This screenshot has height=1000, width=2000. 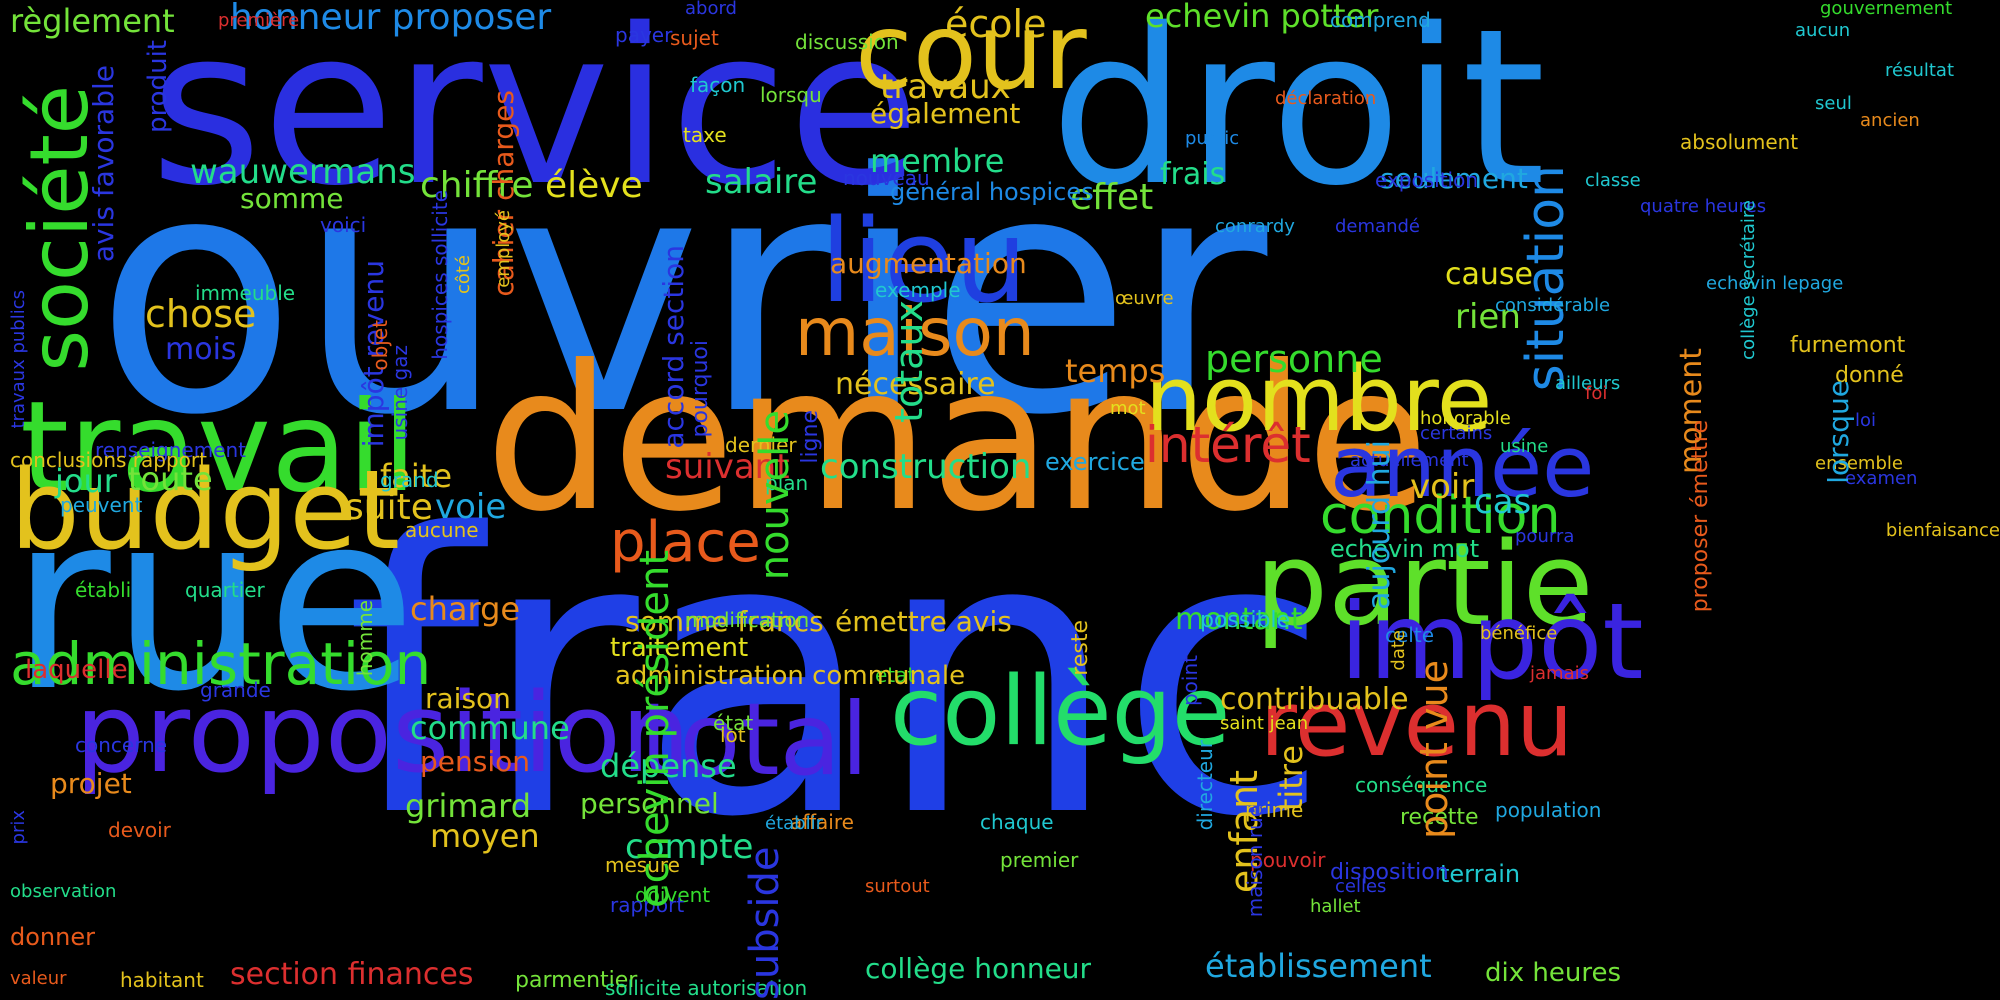 I want to click on cloud-word-cas: cas, so click(x=1503, y=502).